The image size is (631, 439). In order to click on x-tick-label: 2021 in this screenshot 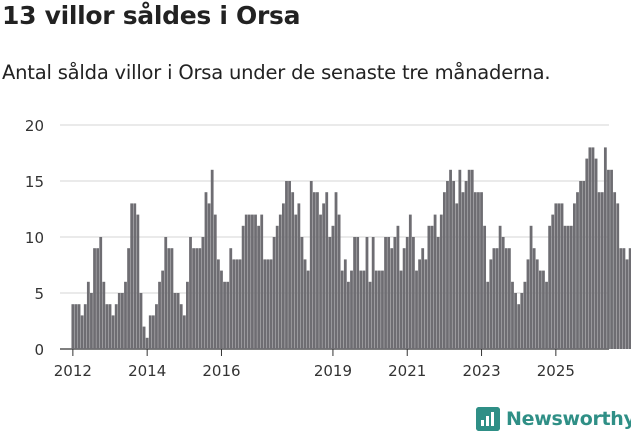, I will do `click(407, 371)`.